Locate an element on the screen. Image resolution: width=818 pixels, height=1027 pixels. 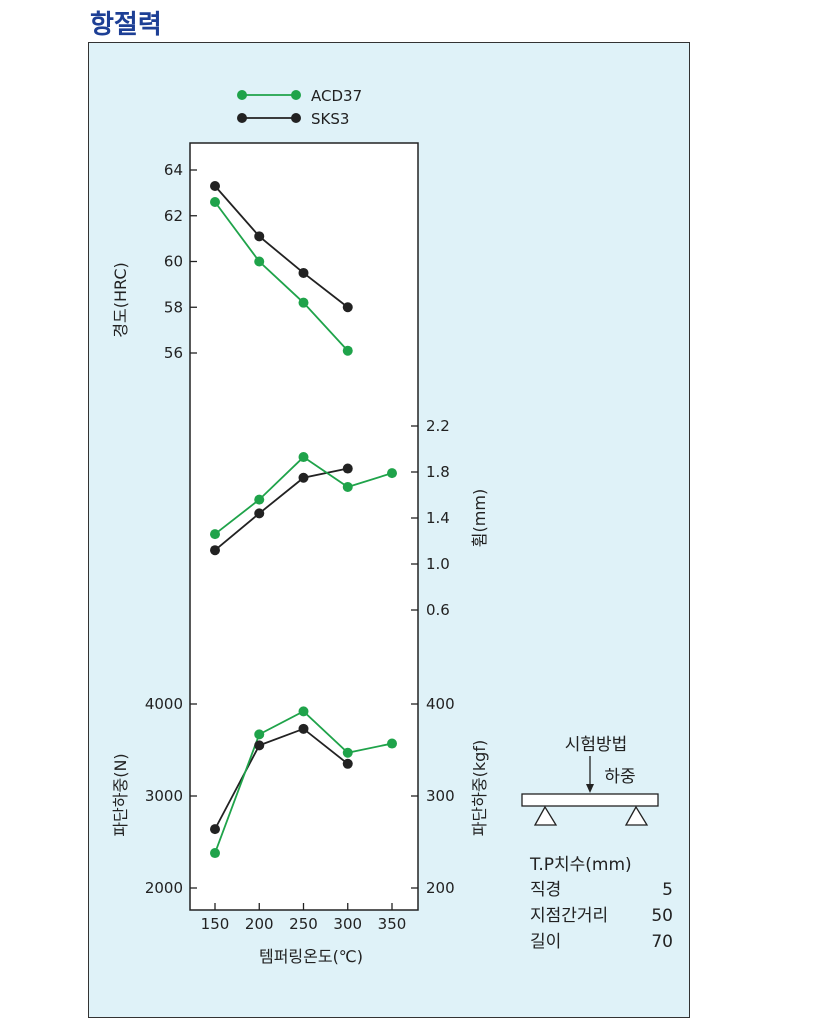
load-n-tick-label-3000: 3000 is located at coordinates (164, 796).